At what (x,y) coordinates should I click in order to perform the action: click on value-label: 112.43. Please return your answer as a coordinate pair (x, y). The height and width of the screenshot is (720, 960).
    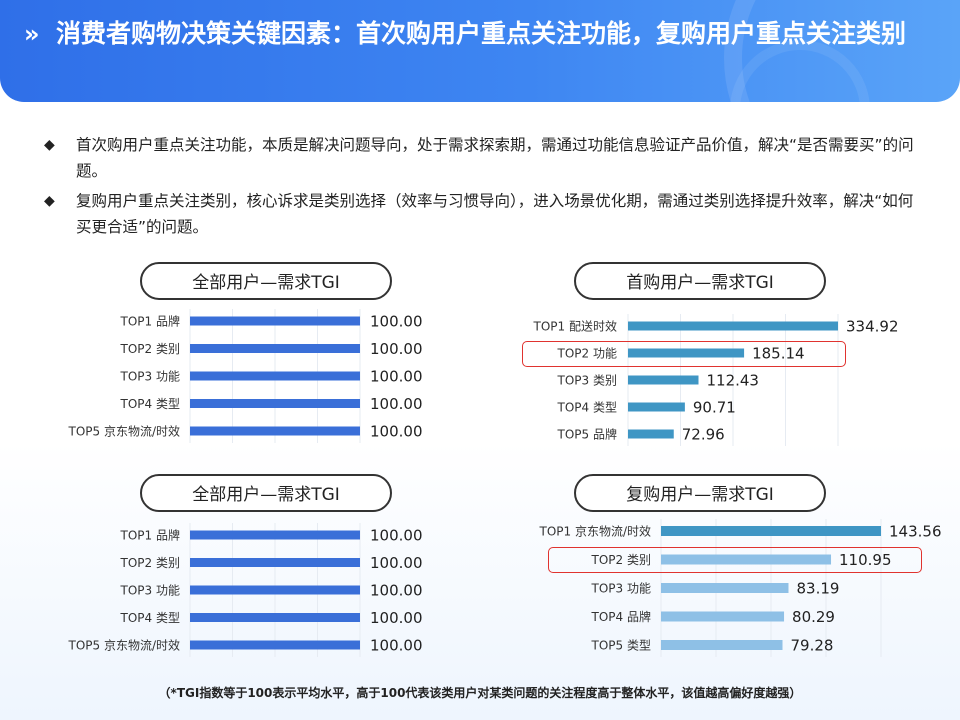
    Looking at the image, I should click on (732, 381).